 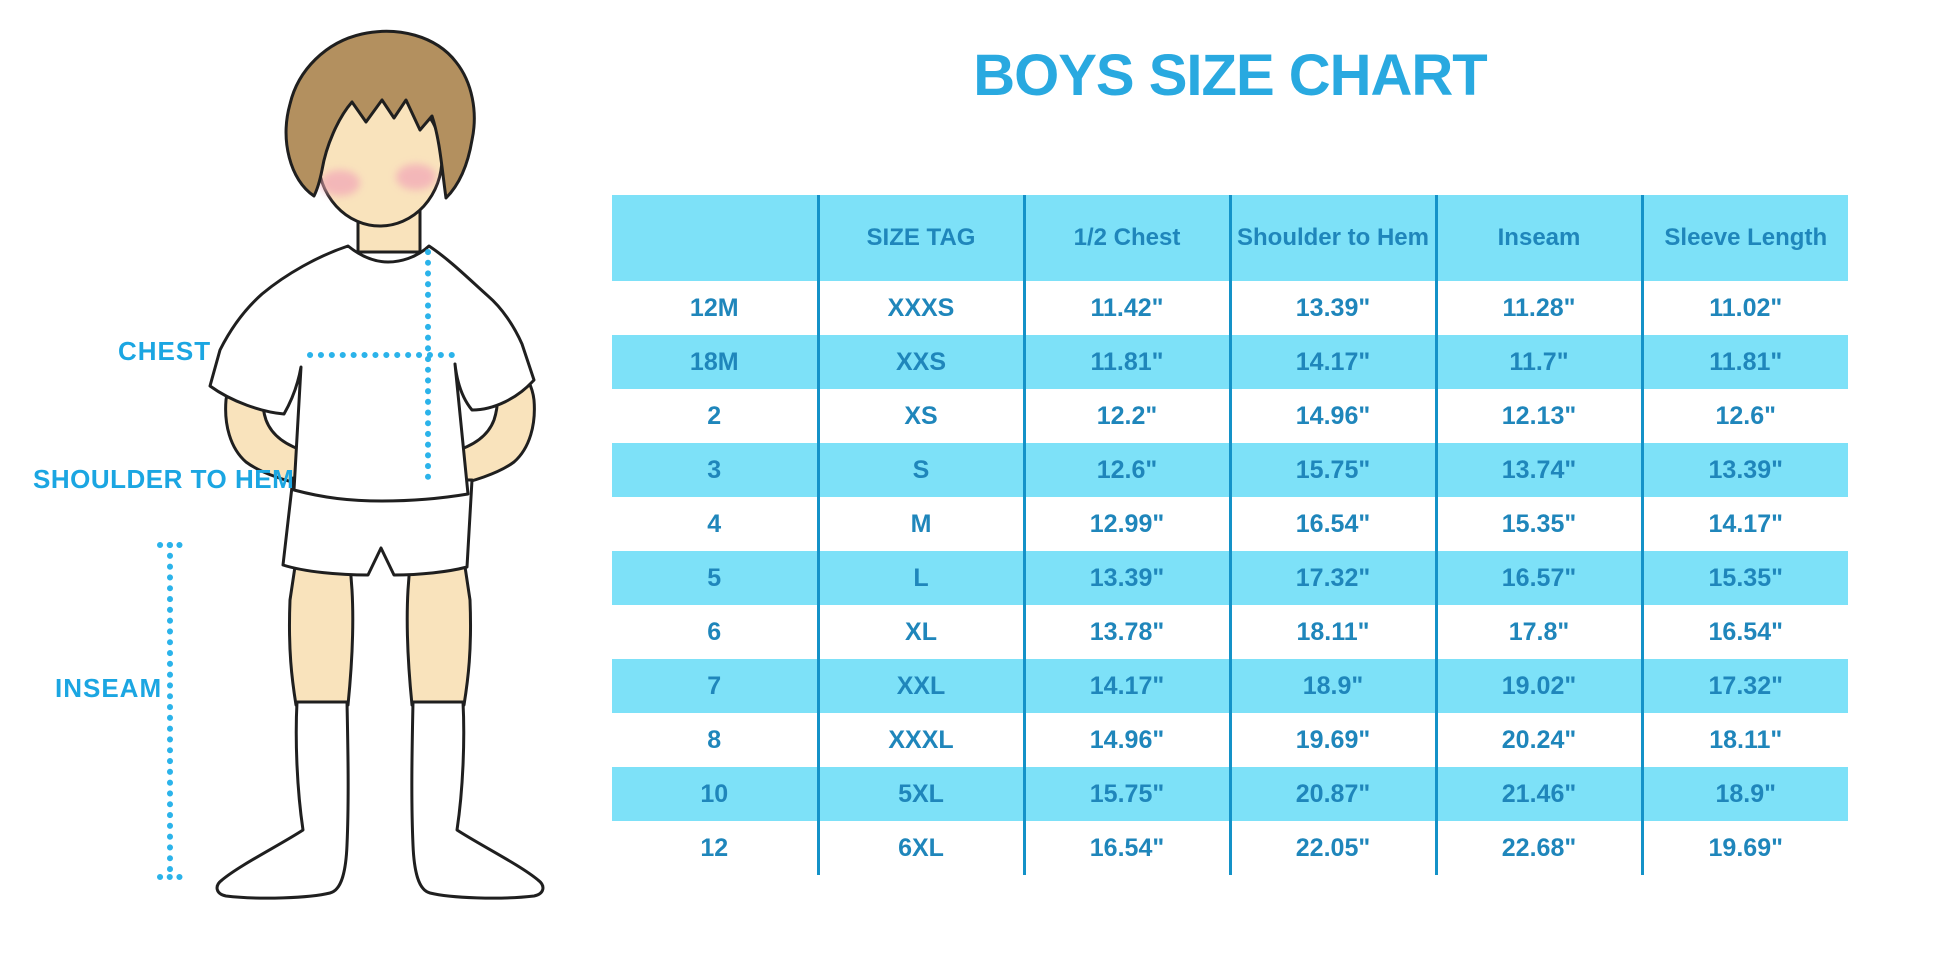 I want to click on column-header: Shoulder to Hem, so click(x=1334, y=238).